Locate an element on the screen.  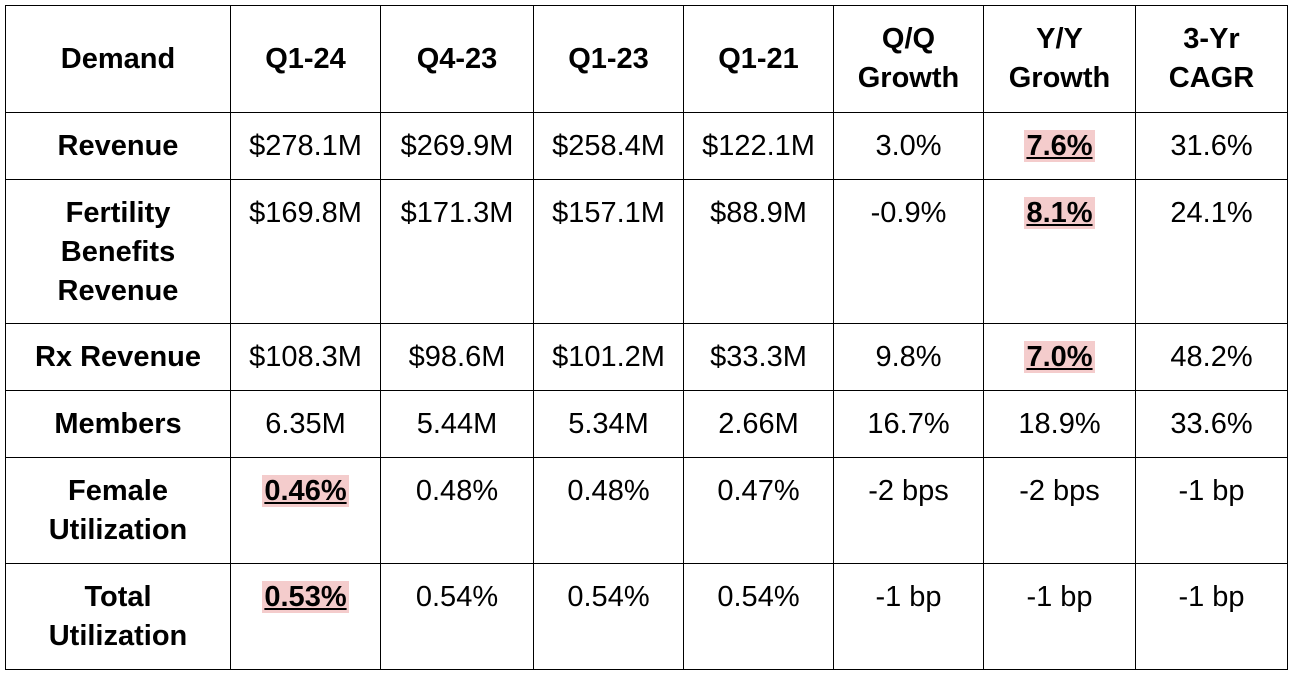
row-label: Fertility Benefits Revenue is located at coordinates (118, 251).